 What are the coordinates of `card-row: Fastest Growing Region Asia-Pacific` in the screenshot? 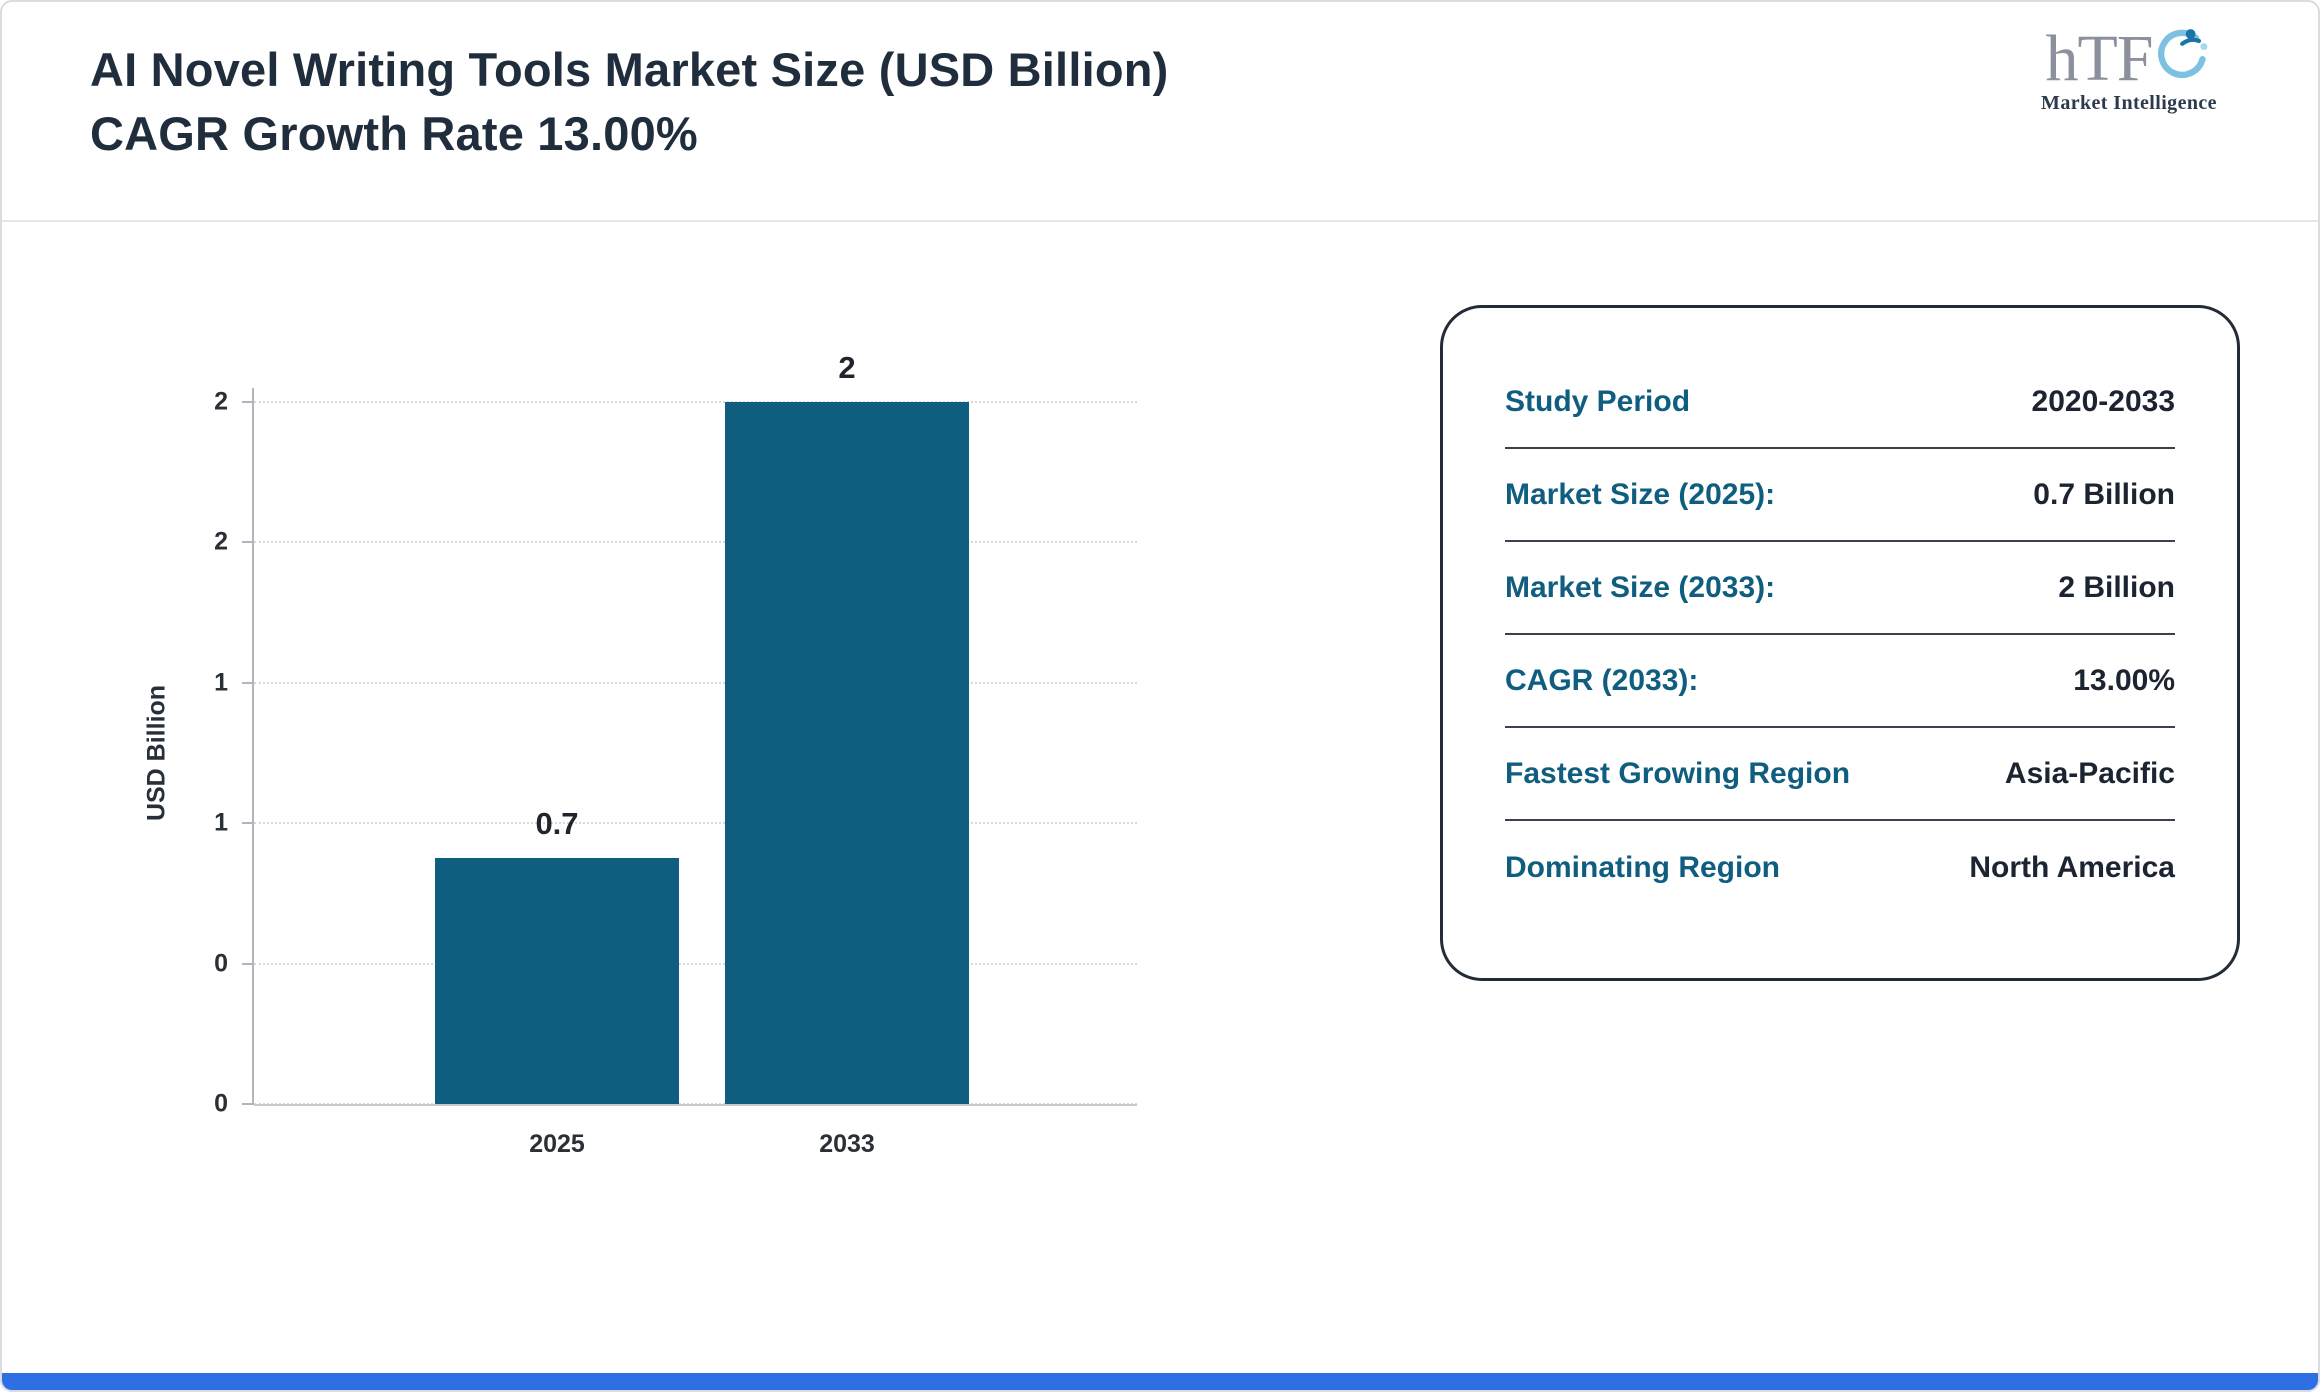 It's located at (1840, 774).